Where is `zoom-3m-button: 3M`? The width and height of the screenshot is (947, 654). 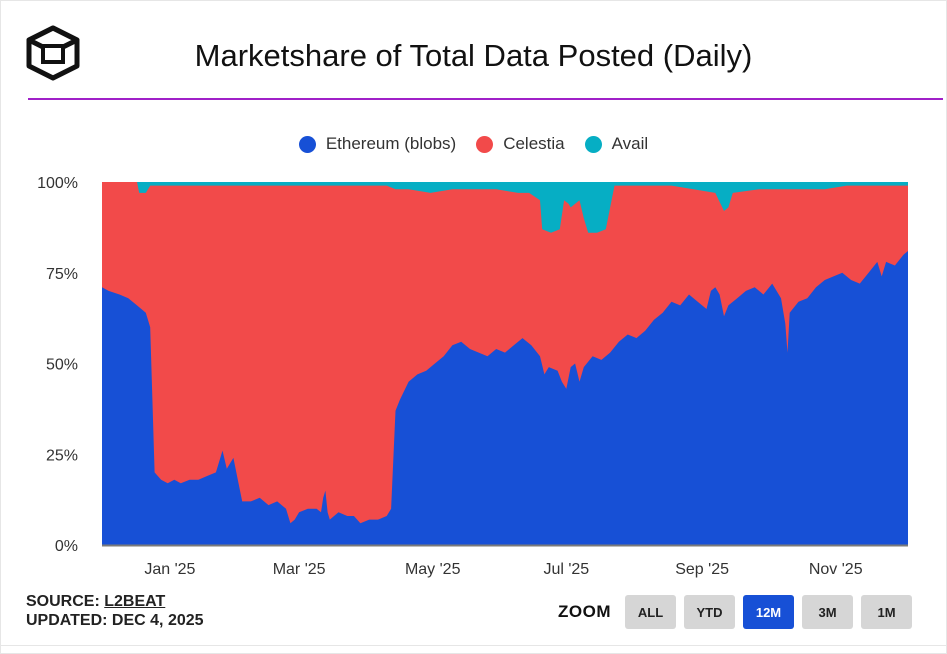
zoom-3m-button: 3M is located at coordinates (827, 612).